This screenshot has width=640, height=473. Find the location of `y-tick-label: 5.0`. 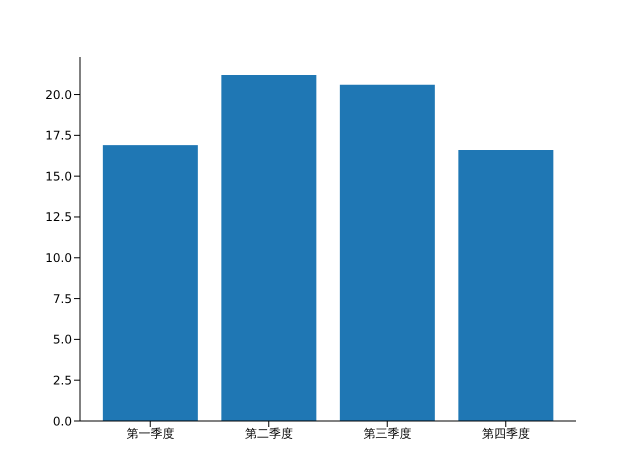

y-tick-label: 5.0 is located at coordinates (62, 339).